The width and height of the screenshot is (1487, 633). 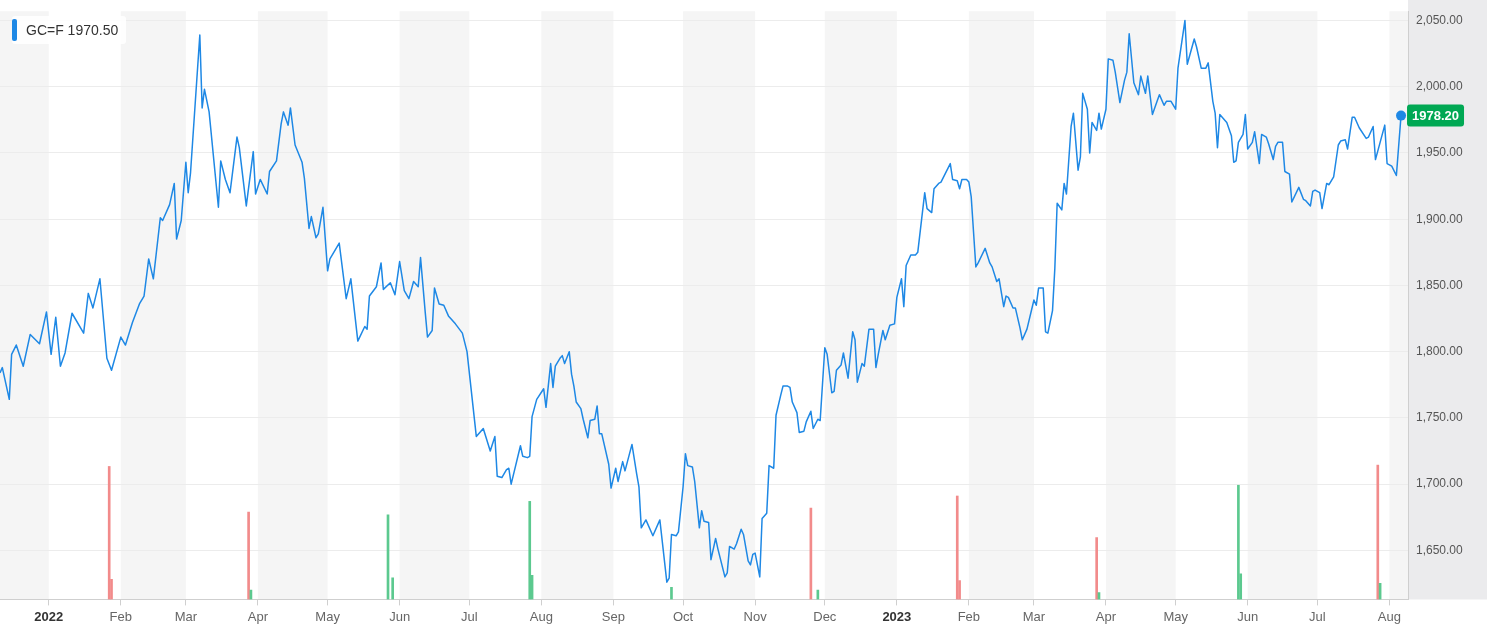 What do you see at coordinates (1440, 152) in the screenshot?
I see `y-tick-label: 1,950.00` at bounding box center [1440, 152].